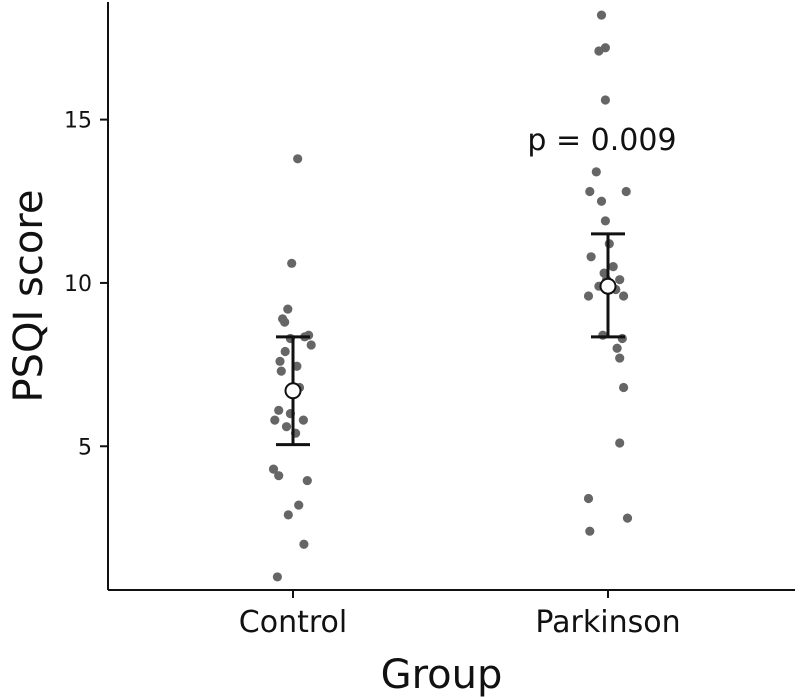 The height and width of the screenshot is (697, 800). I want to click on y-tick-label: 5, so click(85, 447).